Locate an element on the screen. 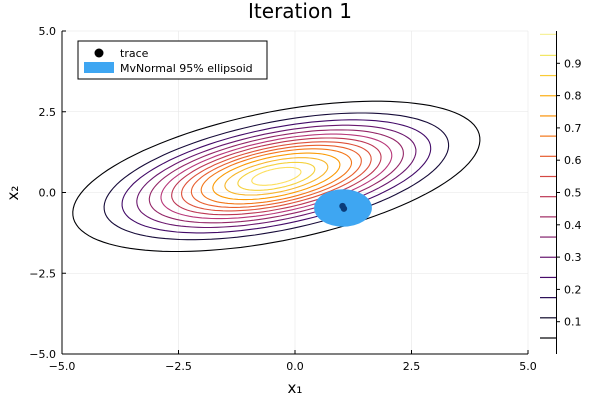 Image resolution: width=600 pixels, height=400 pixels. x-tick-label: 0.0 is located at coordinates (295, 366).